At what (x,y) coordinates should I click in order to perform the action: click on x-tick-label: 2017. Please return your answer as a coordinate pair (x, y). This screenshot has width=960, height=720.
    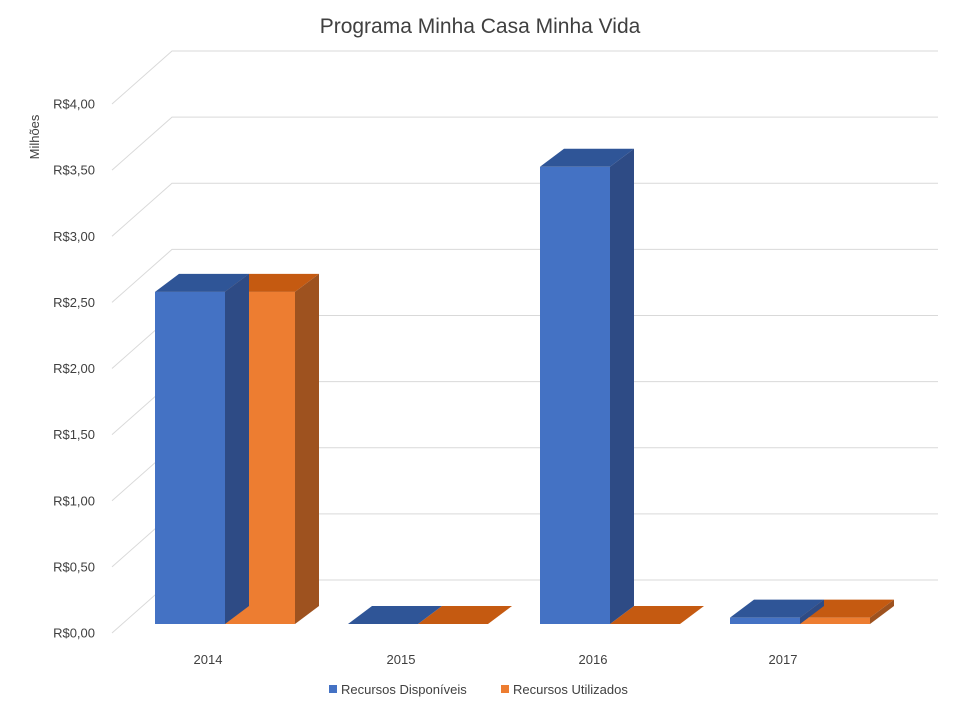
    Looking at the image, I should click on (783, 659).